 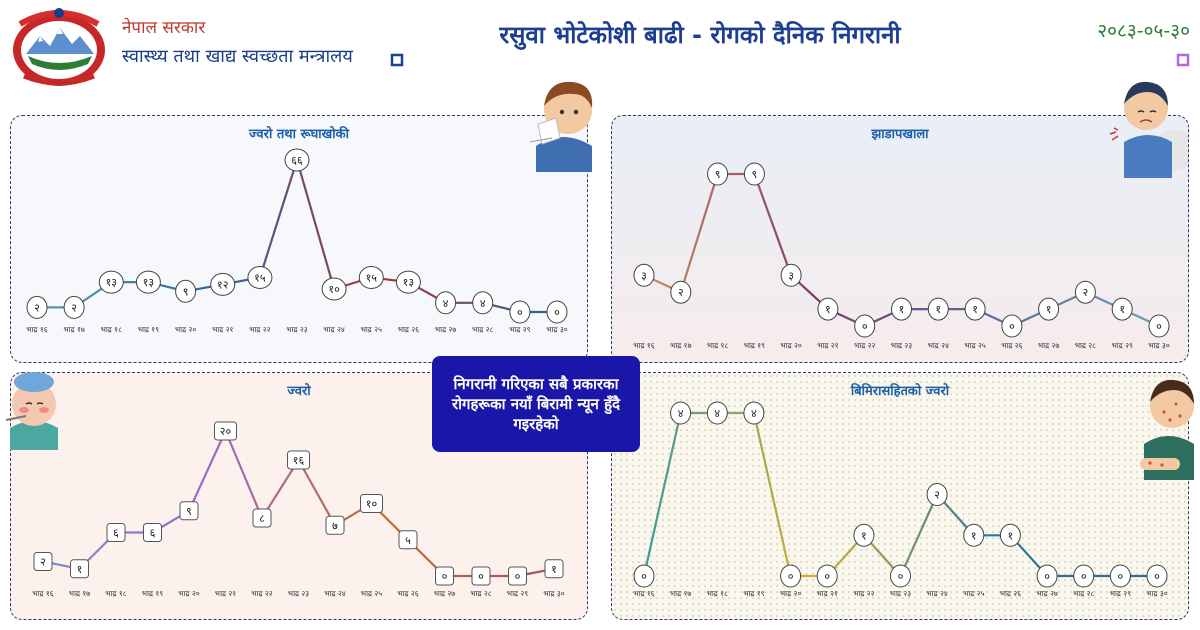 I want to click on data-label: ३, so click(x=791, y=275).